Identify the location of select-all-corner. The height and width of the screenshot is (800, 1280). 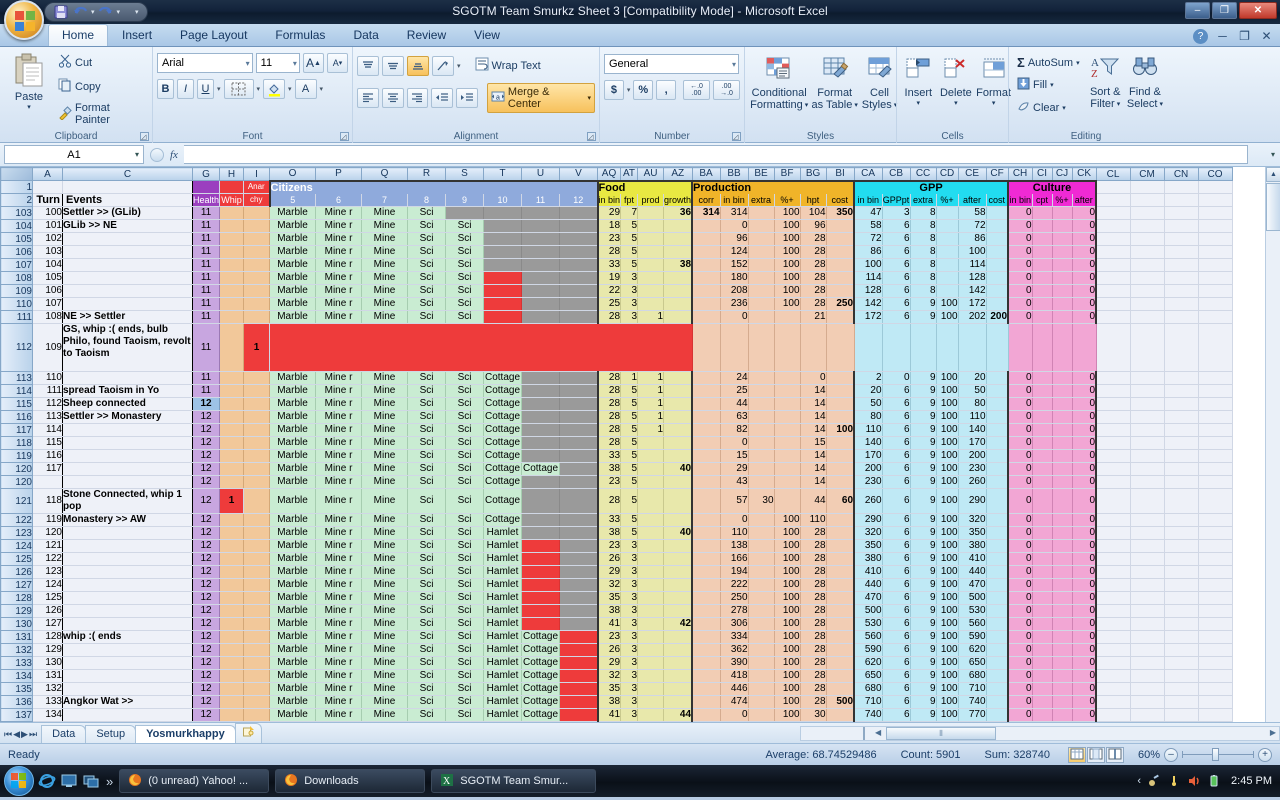
(16, 174).